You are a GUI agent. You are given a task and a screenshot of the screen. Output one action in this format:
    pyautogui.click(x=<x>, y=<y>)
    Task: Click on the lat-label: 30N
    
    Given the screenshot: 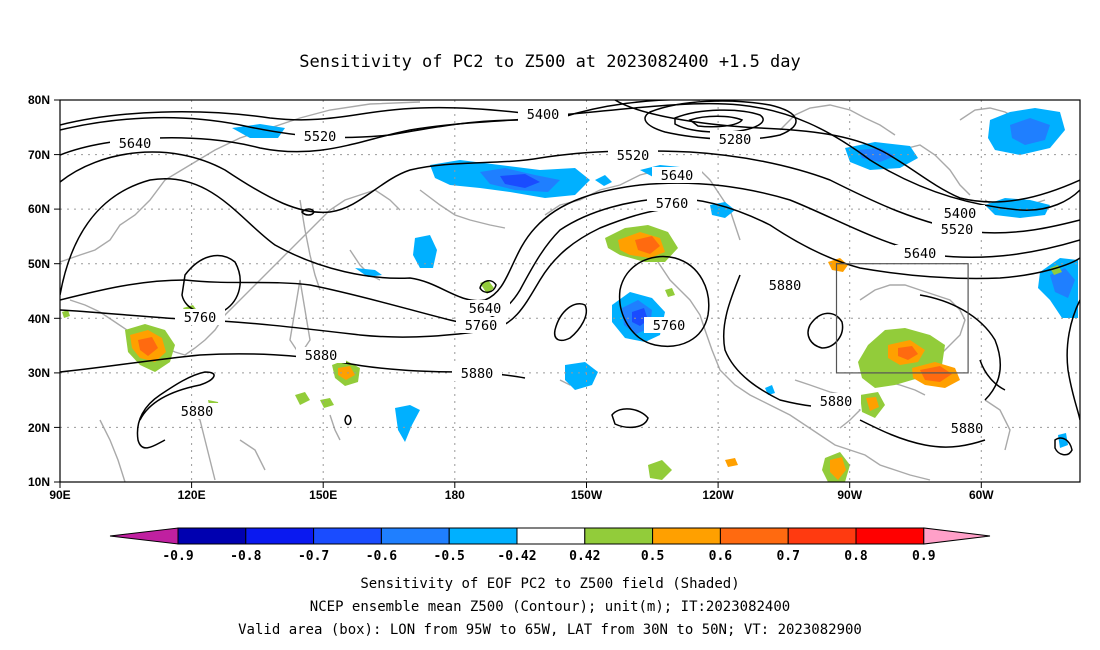 What is the action you would take?
    pyautogui.click(x=39, y=373)
    